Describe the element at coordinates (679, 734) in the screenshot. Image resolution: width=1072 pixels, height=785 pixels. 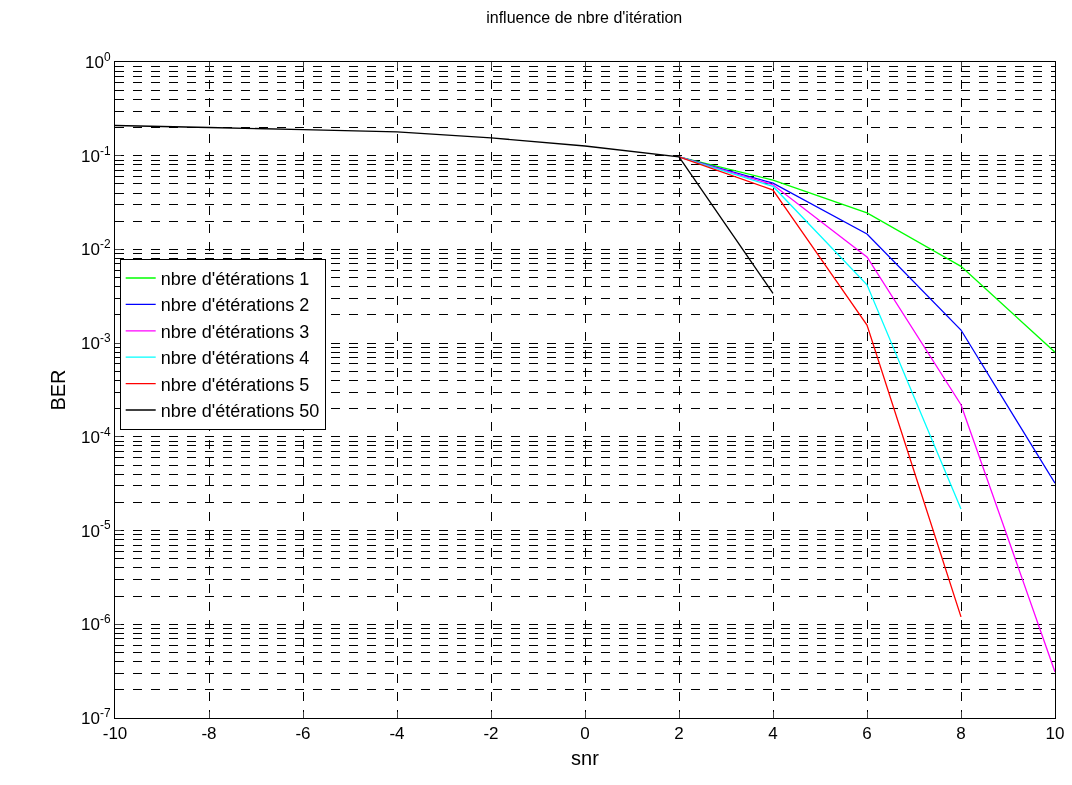
I see `x-tick-label: 2` at that location.